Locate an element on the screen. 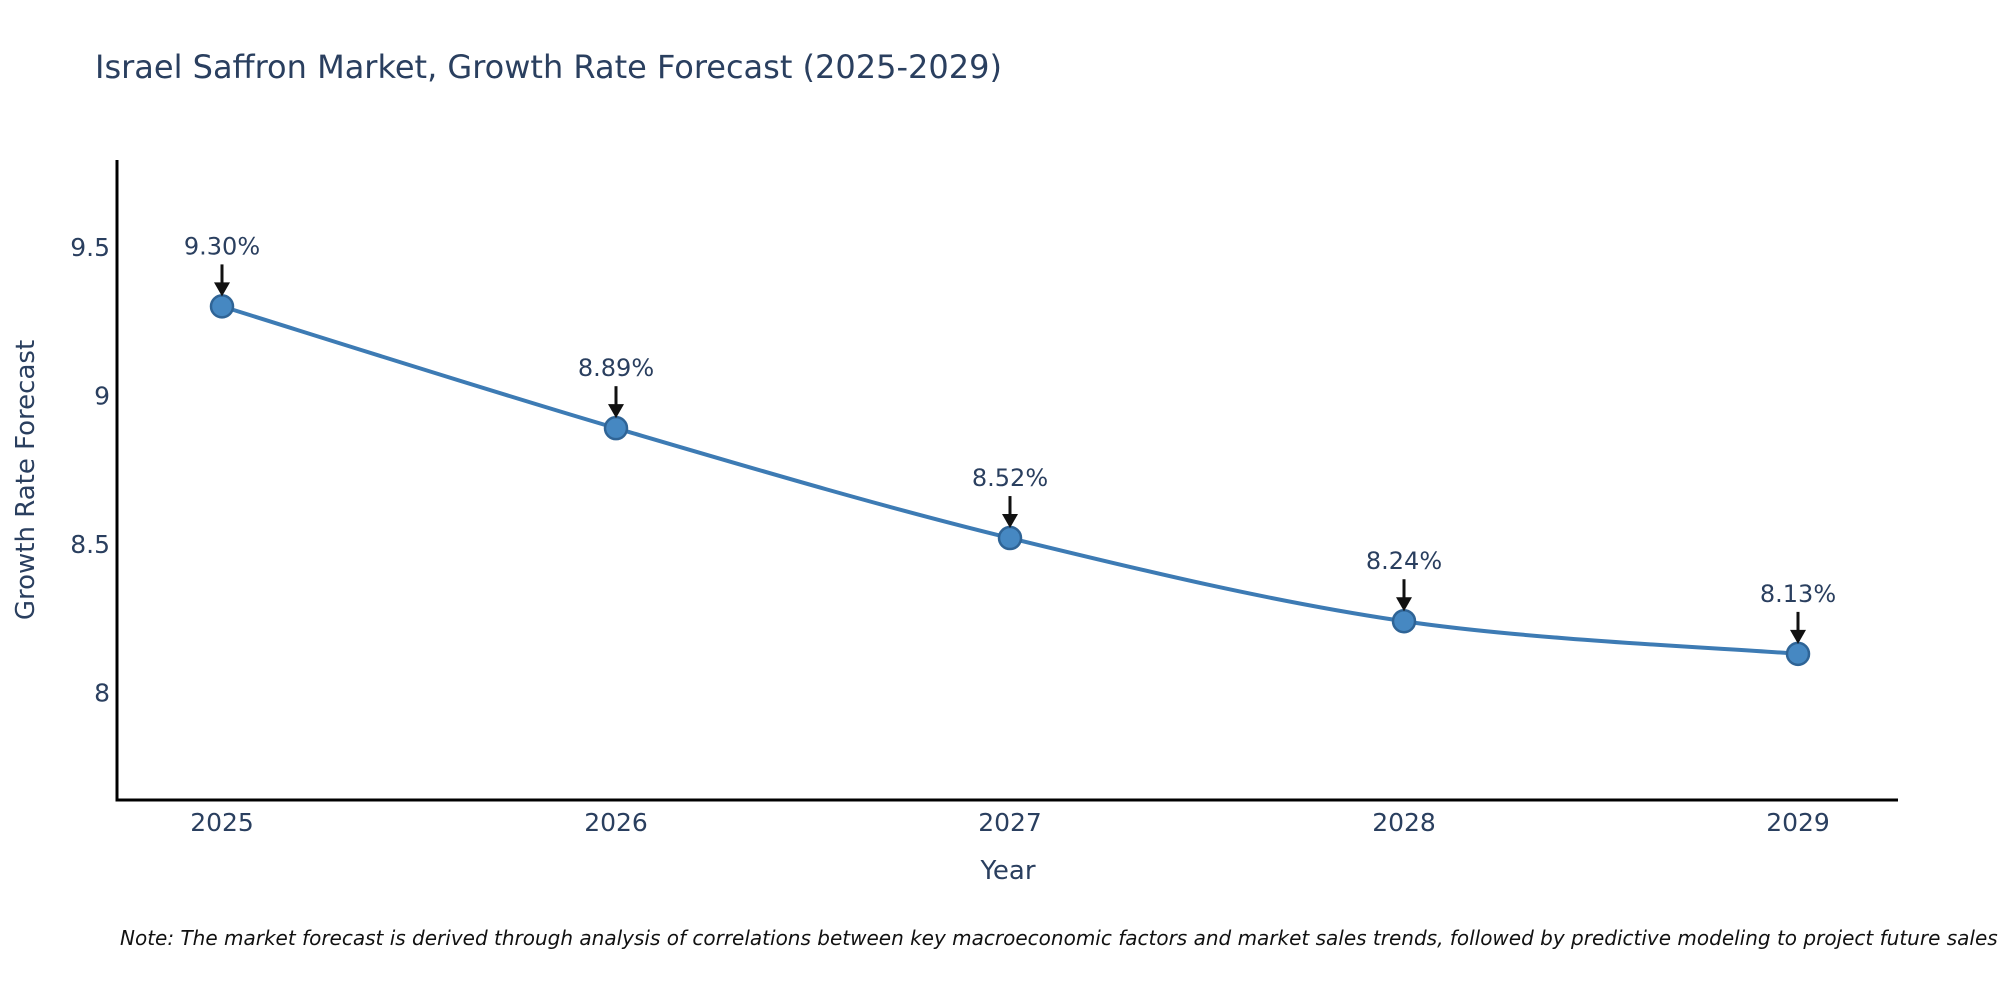 The height and width of the screenshot is (1000, 2000). annotation-label: 8.24% is located at coordinates (1404, 561).